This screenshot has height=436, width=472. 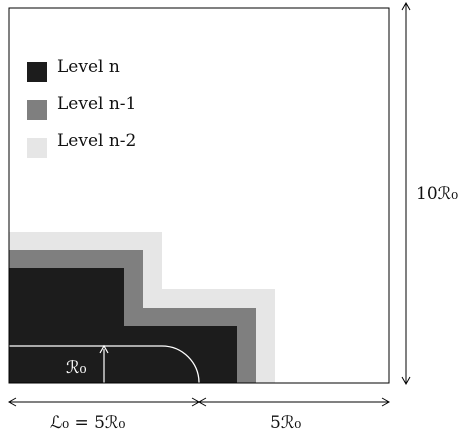 What do you see at coordinates (123, 325) in the screenshot?
I see `level-n-region` at bounding box center [123, 325].